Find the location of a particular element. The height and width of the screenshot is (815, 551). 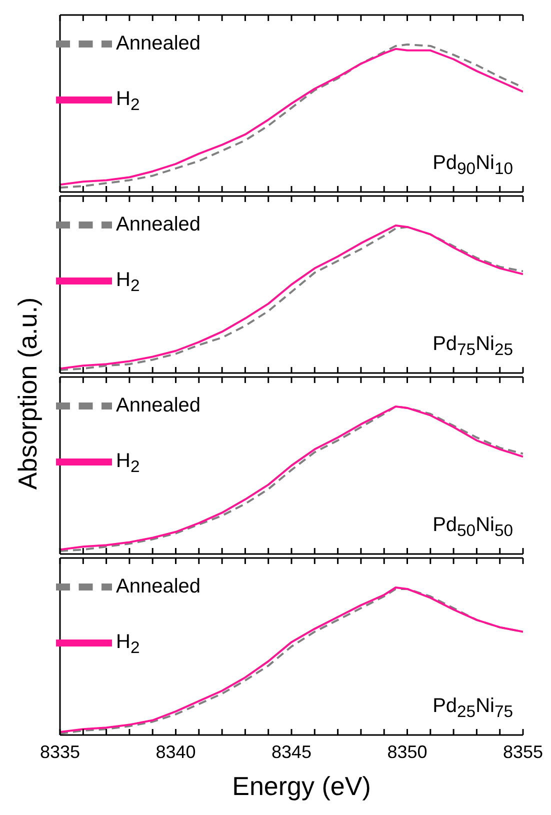

annotation: Pd$_{25}$Ni$_{75}$ is located at coordinates (472, 708).